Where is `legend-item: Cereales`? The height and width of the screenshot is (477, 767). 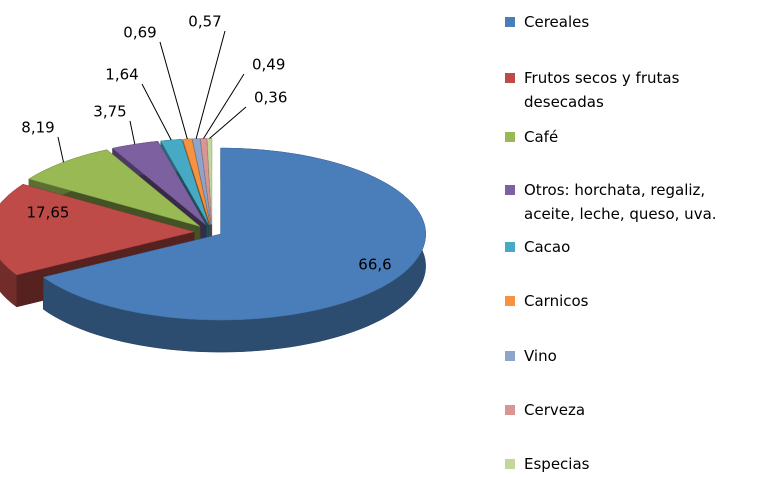 legend-item: Cereales is located at coordinates (632, 22).